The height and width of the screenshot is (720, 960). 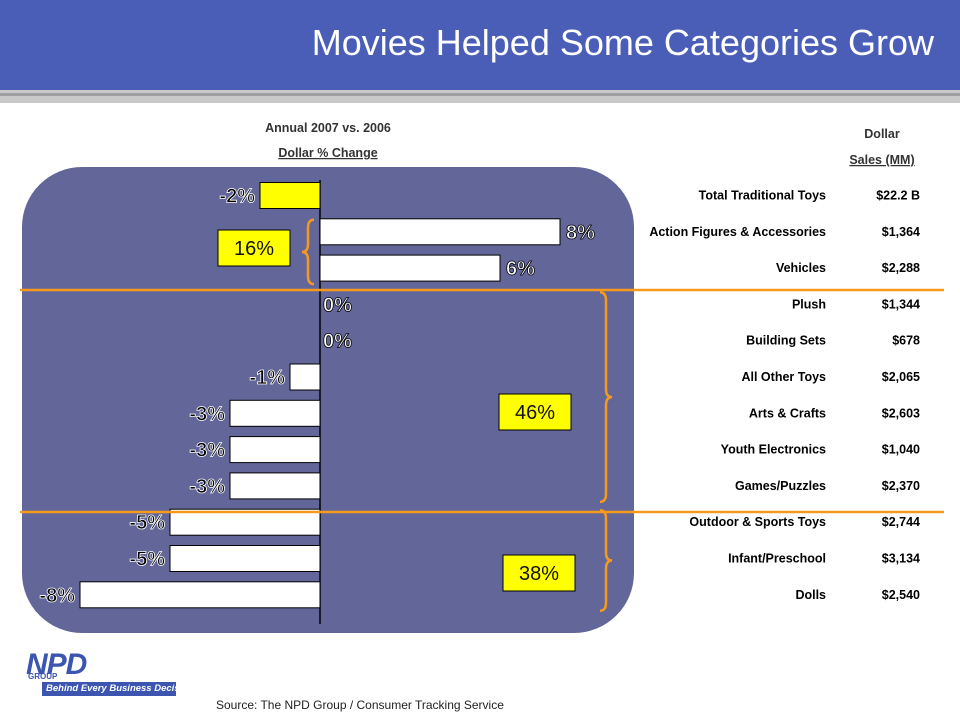 What do you see at coordinates (762, 196) in the screenshot?
I see `category-label: Total Traditional Toys` at bounding box center [762, 196].